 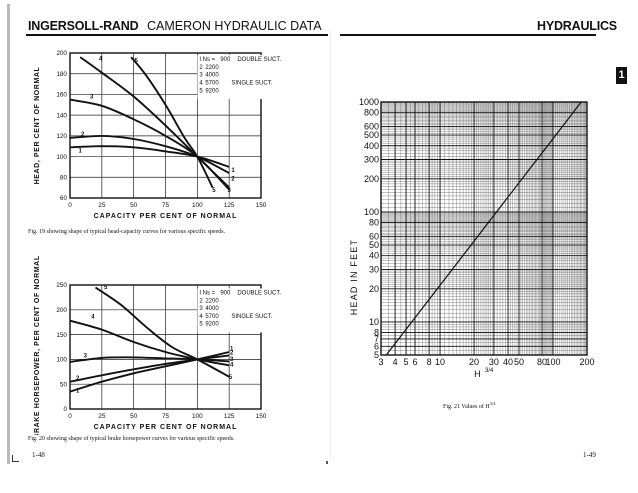 What do you see at coordinates (251, 317) in the screenshot?
I see `legend-description: SINGLE SUCT.` at bounding box center [251, 317].